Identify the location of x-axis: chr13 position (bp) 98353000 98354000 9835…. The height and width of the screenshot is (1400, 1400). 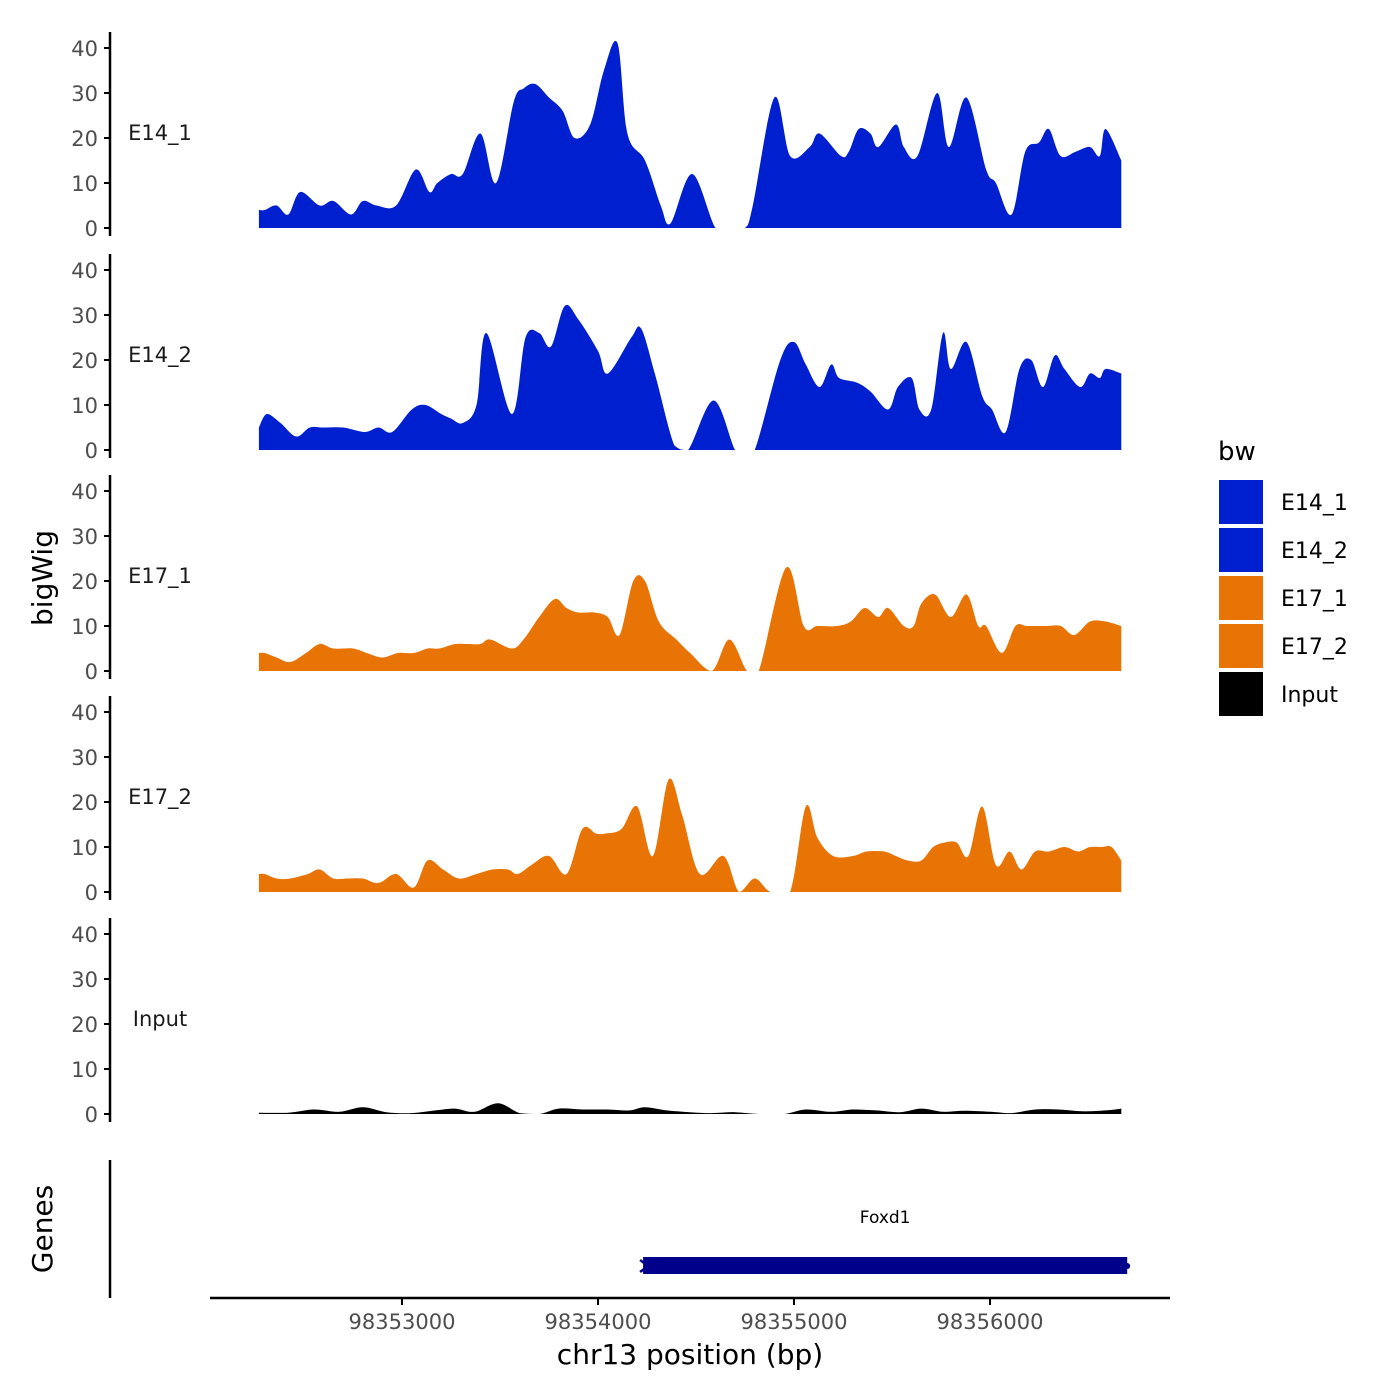
(690, 1333).